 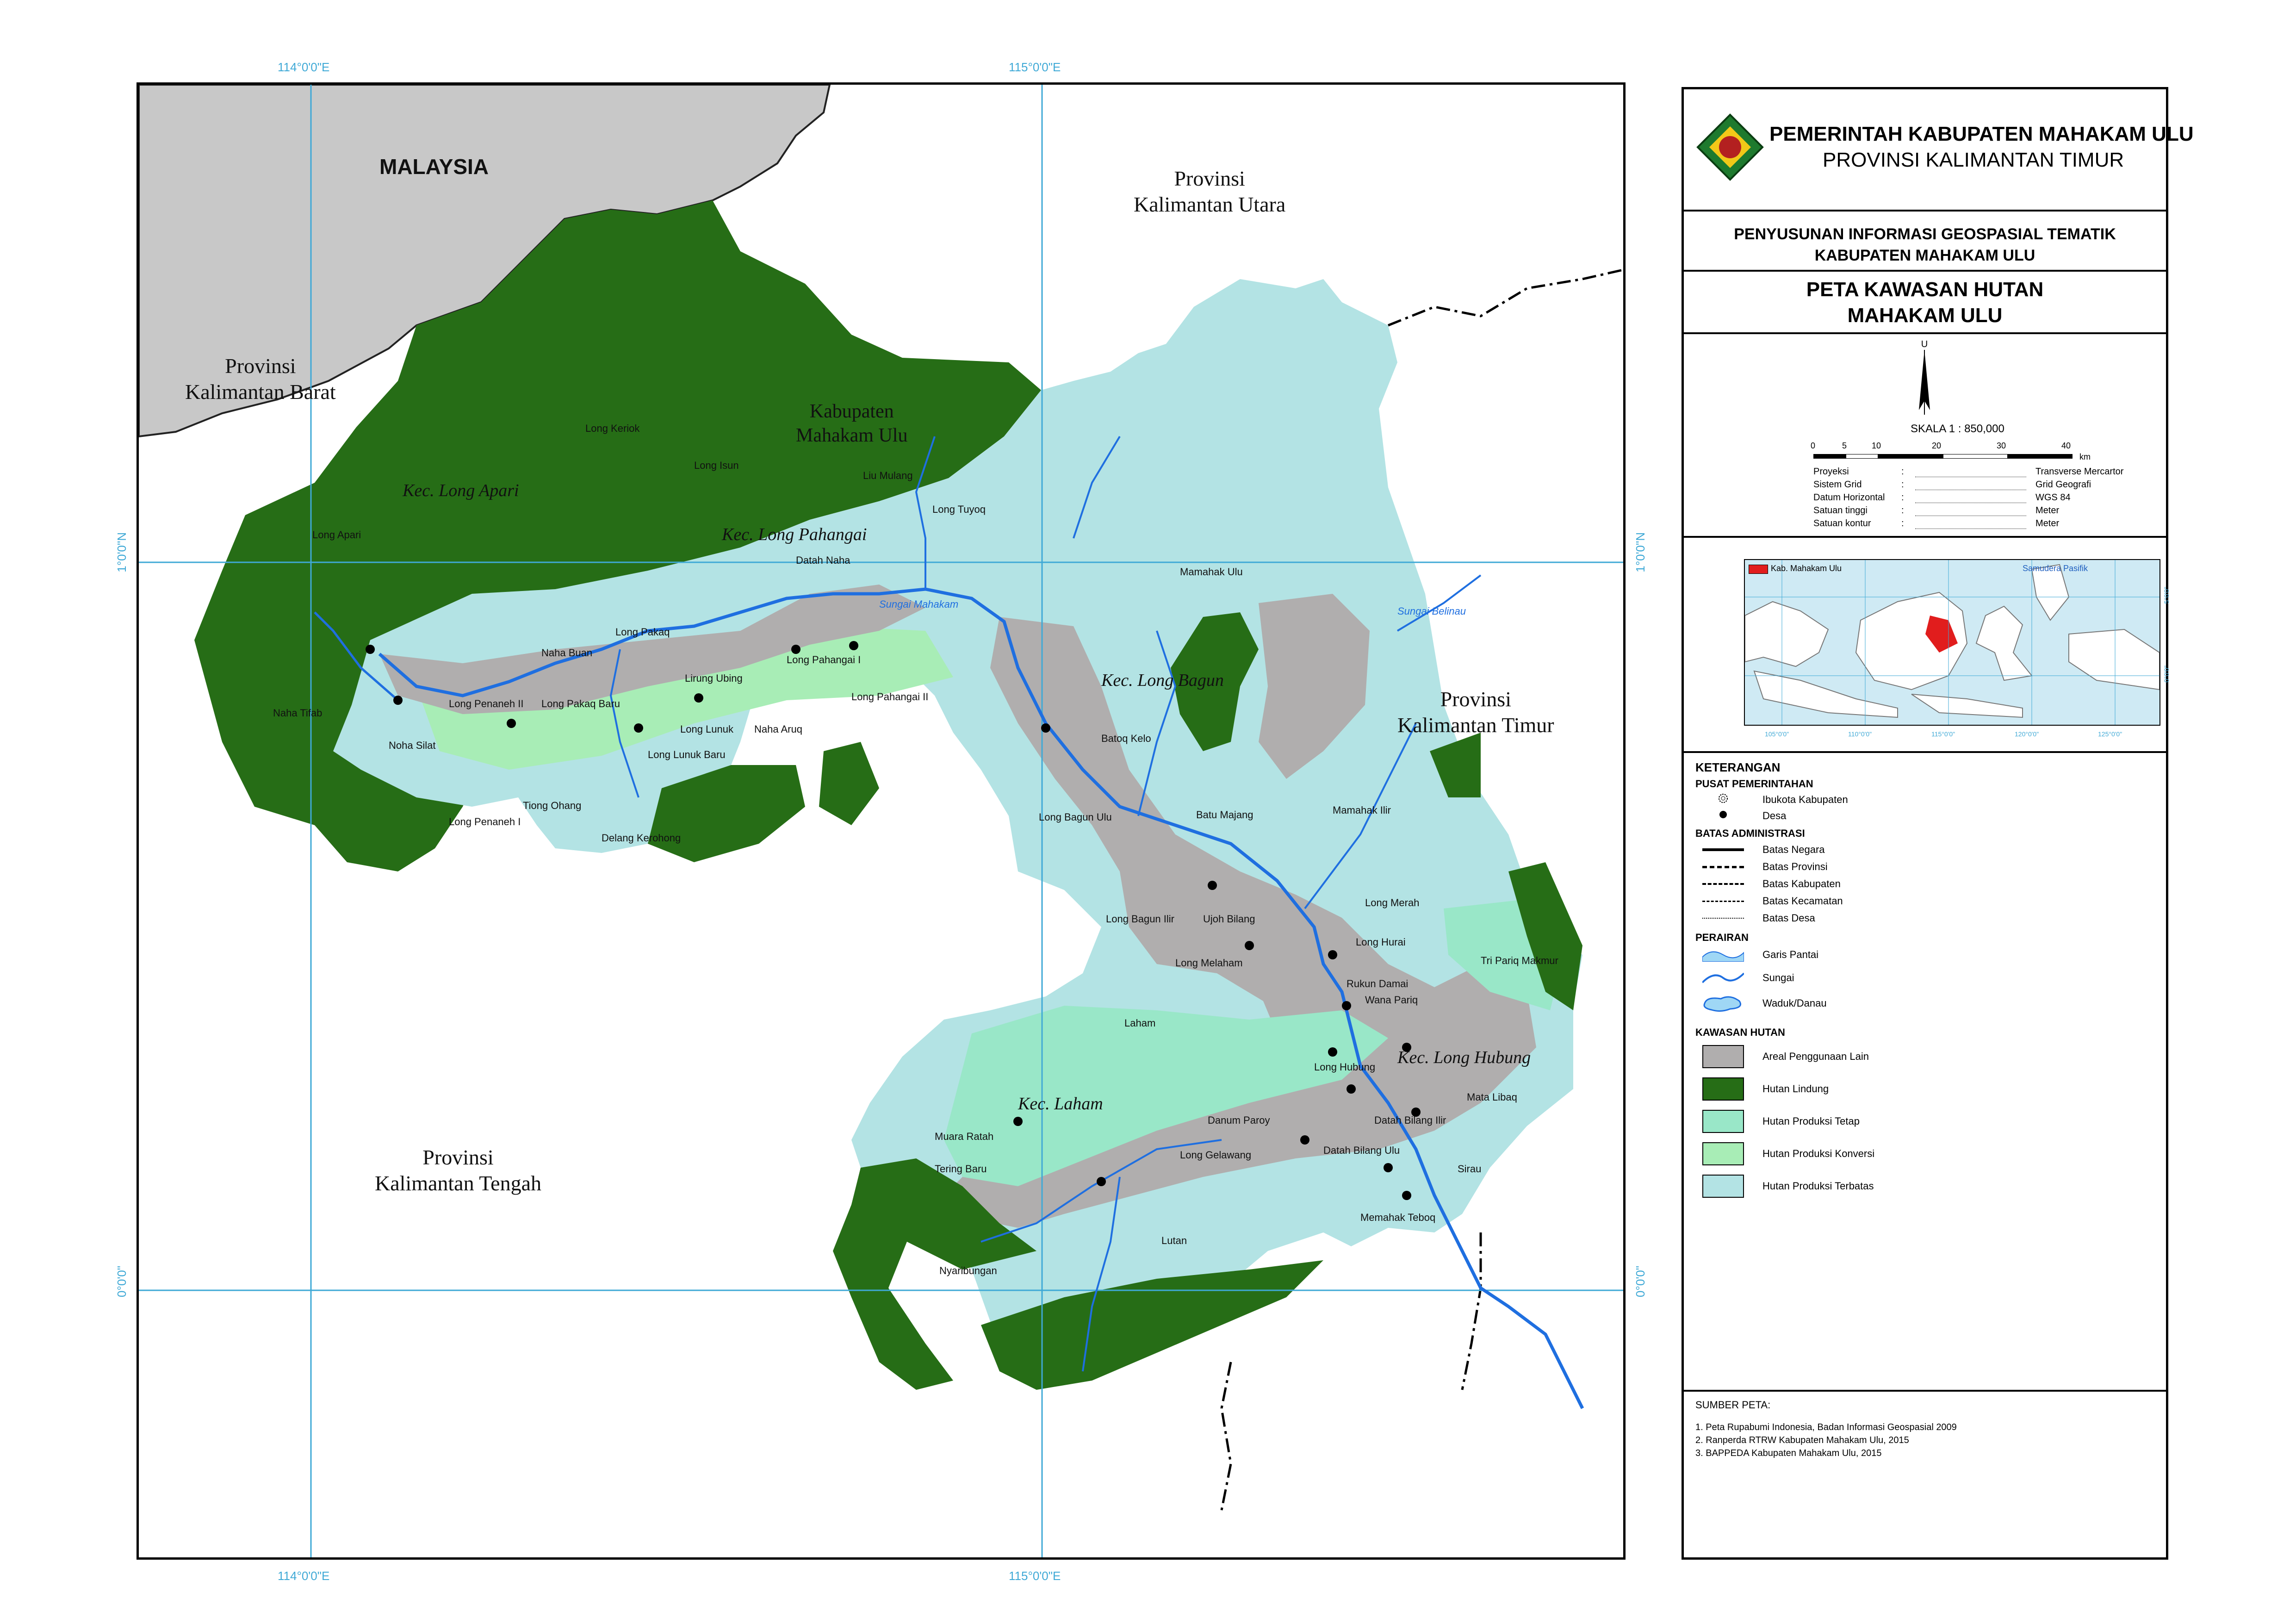 What do you see at coordinates (458, 1183) in the screenshot?
I see `region-kalteng-line2: Kalimantan Tengah` at bounding box center [458, 1183].